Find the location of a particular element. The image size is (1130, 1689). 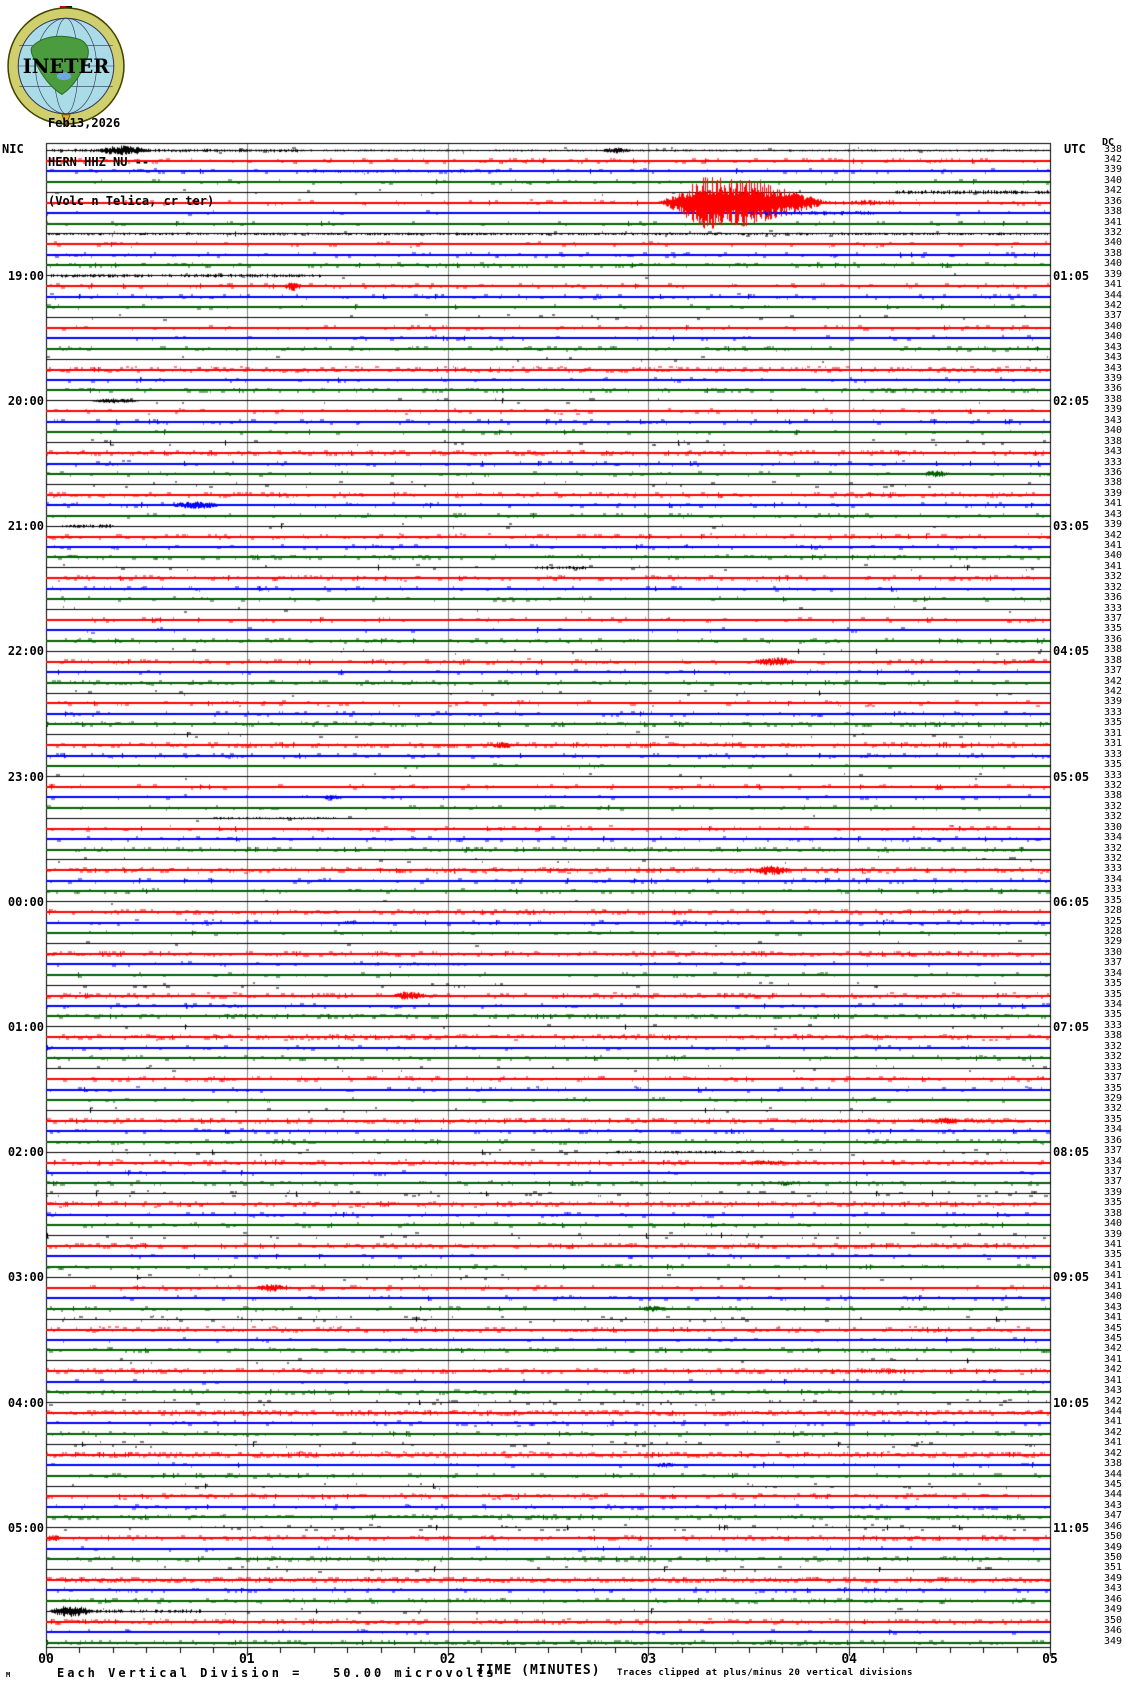

hour-label-left: 04:00 is located at coordinates (25, 1402).